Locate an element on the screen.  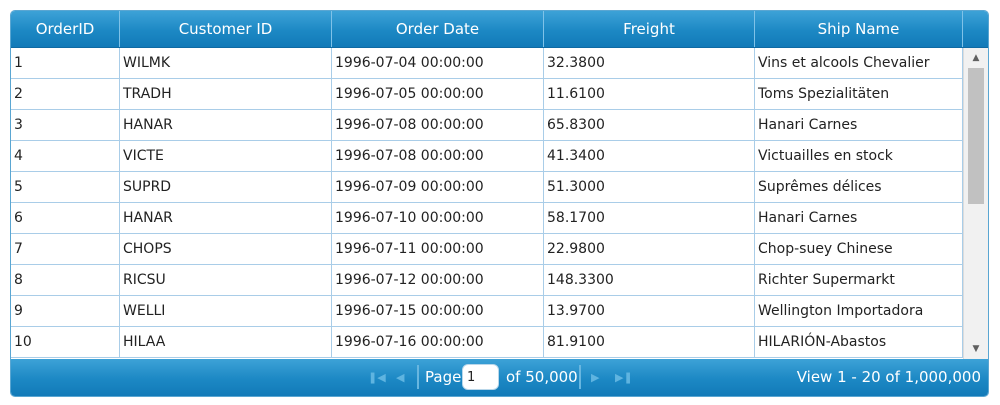
cell-order-date: 1996-07-12 00:00:00 is located at coordinates (438, 280).